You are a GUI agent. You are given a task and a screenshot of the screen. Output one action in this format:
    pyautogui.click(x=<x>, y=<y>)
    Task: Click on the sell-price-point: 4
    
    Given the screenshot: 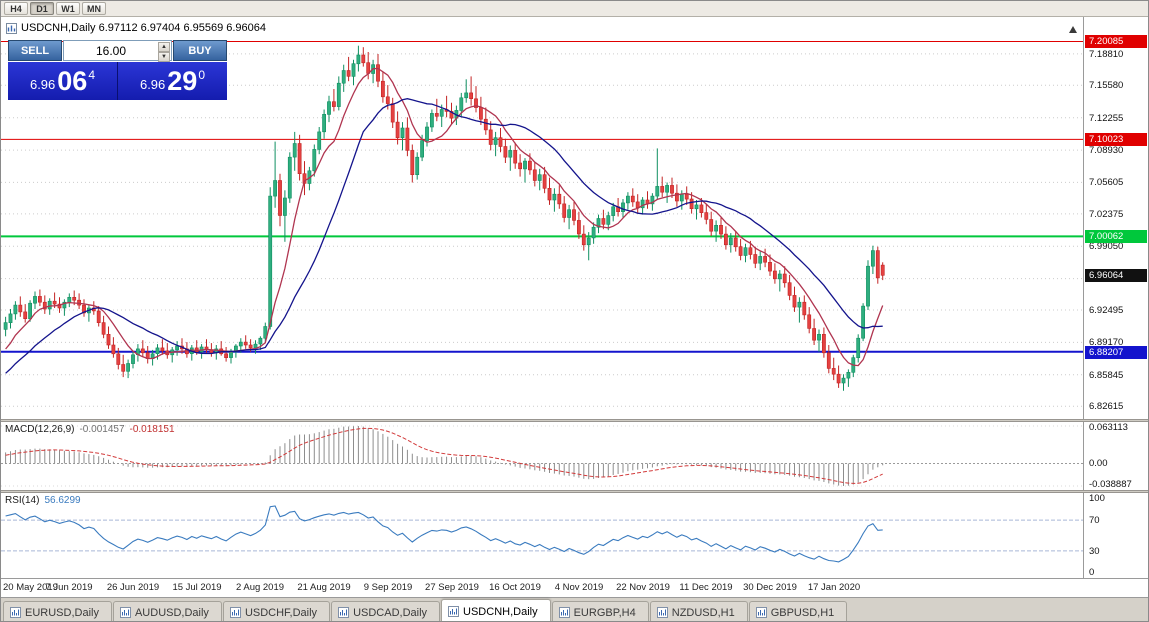 What is the action you would take?
    pyautogui.click(x=92, y=74)
    